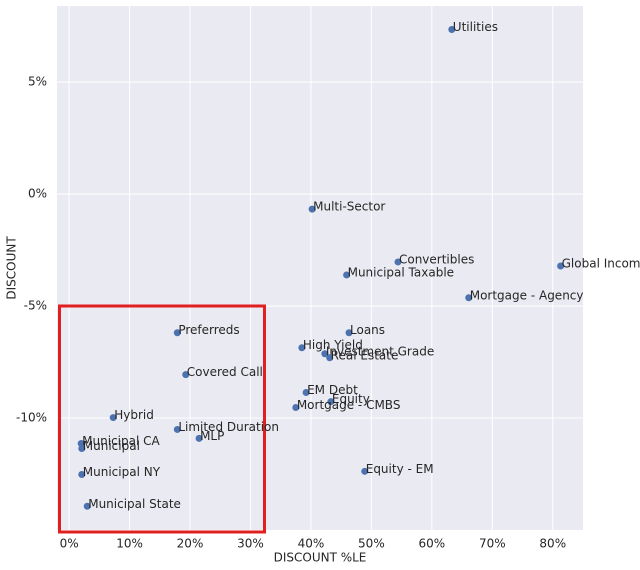 This screenshot has height=570, width=640. Describe the element at coordinates (367, 330) in the screenshot. I see `point-label: Loans` at that location.